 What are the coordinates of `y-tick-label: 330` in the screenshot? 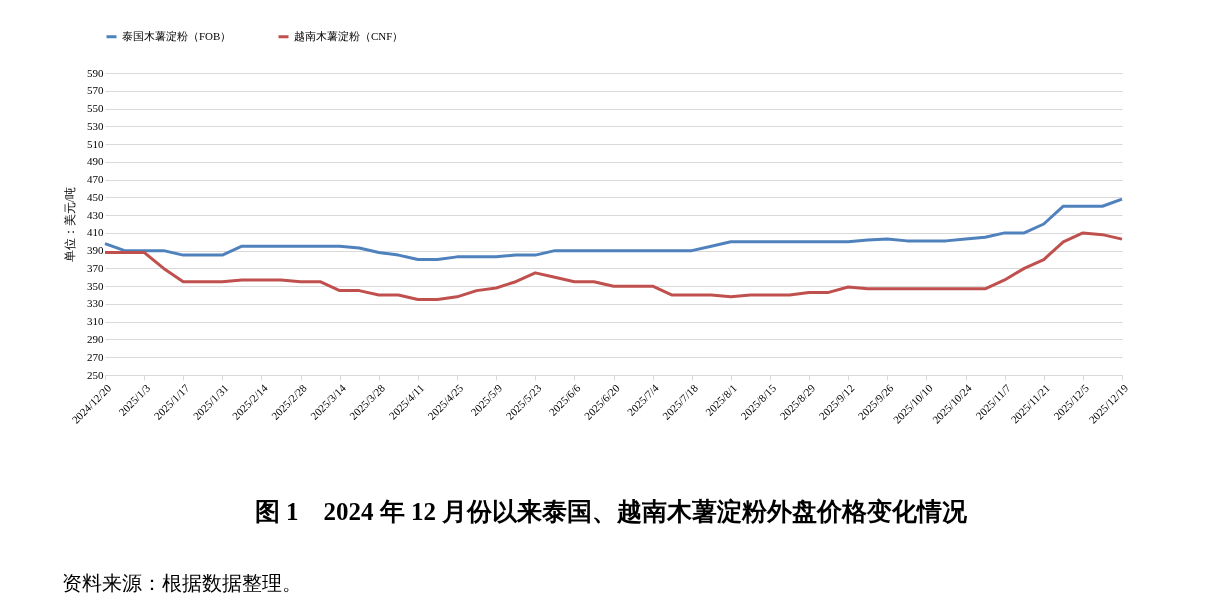 It's located at (95, 303).